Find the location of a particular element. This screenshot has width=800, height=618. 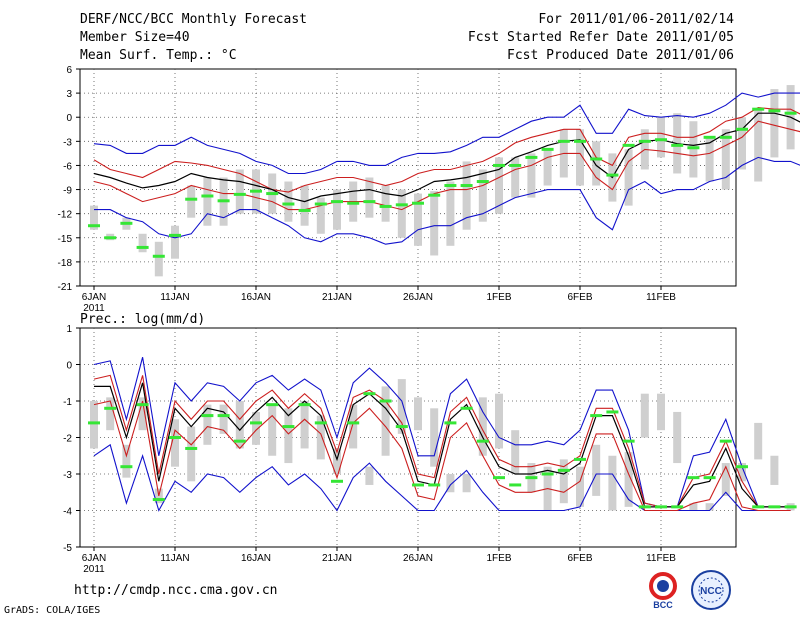

prec-x-tick-label: 1FEB is located at coordinates (498, 558).